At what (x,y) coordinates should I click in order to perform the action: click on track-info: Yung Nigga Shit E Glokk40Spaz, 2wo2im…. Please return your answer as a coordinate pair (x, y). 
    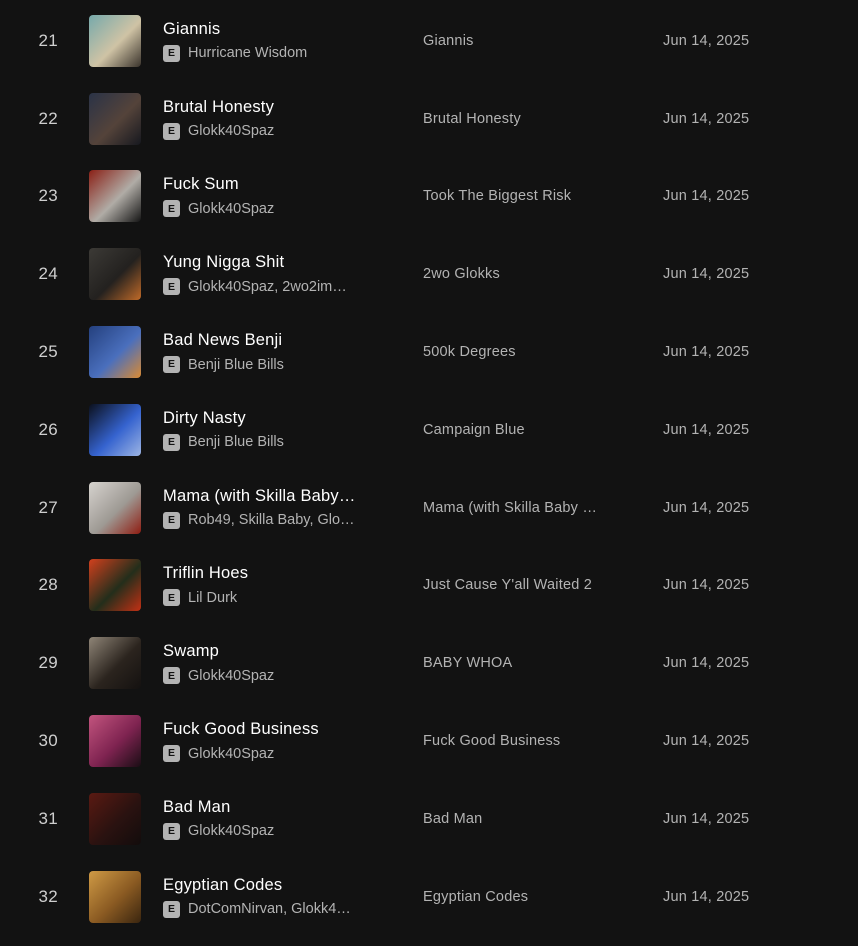
    Looking at the image, I should click on (293, 274).